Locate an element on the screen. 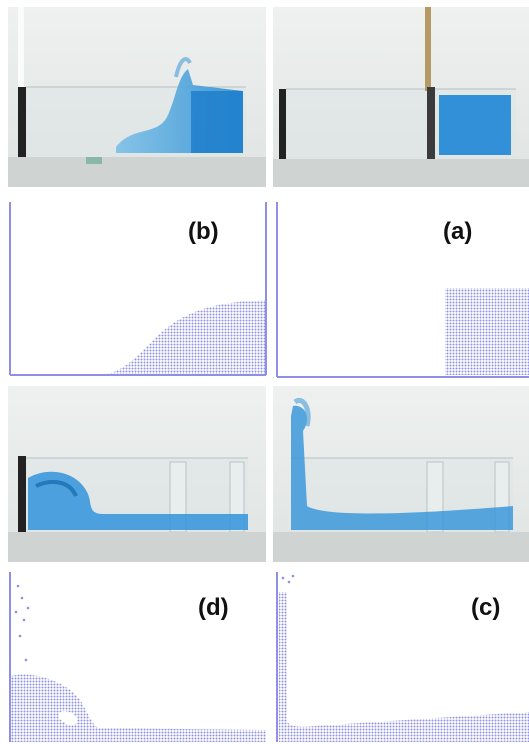  fluid-column-a is located at coordinates (487, 331).